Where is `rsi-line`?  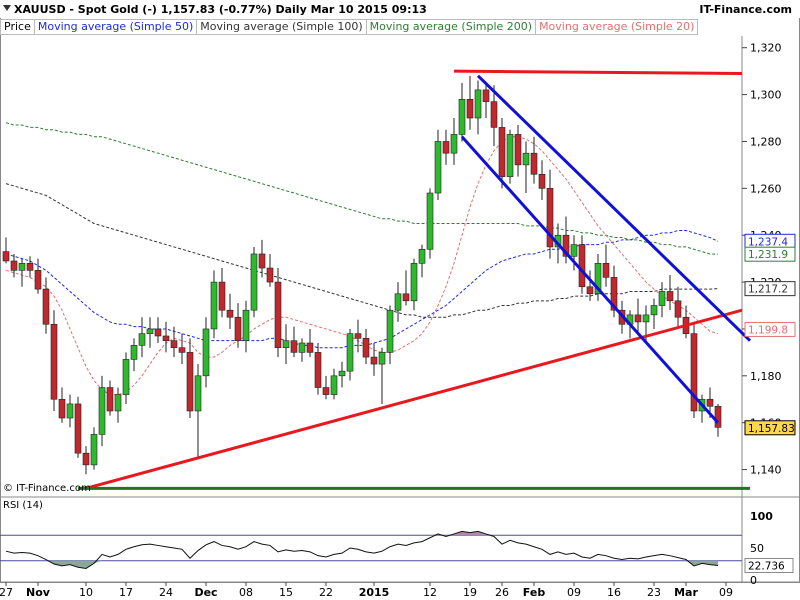
rsi-line is located at coordinates (362, 550).